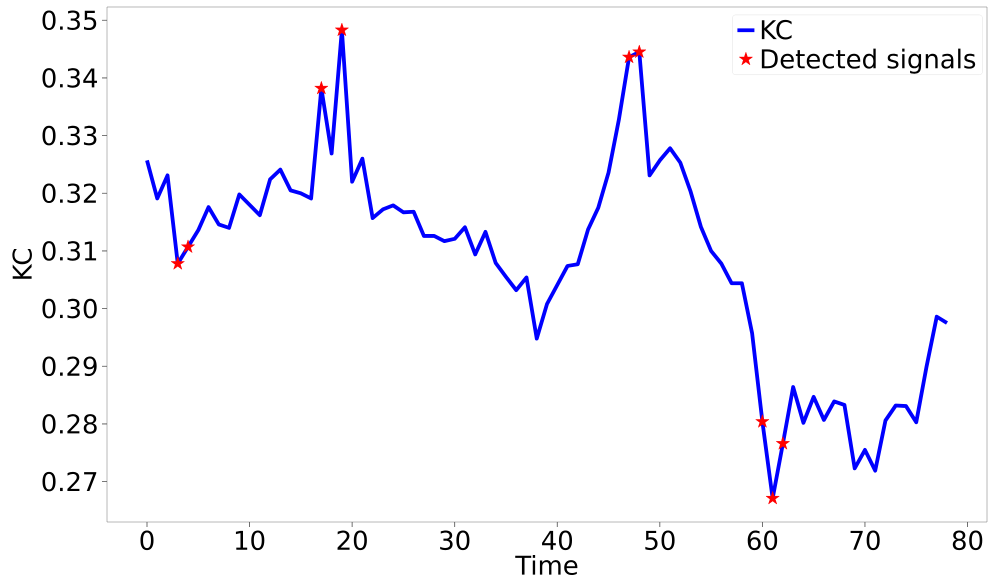 The width and height of the screenshot is (989, 581). I want to click on y-tick-label: 0.34, so click(70, 78).